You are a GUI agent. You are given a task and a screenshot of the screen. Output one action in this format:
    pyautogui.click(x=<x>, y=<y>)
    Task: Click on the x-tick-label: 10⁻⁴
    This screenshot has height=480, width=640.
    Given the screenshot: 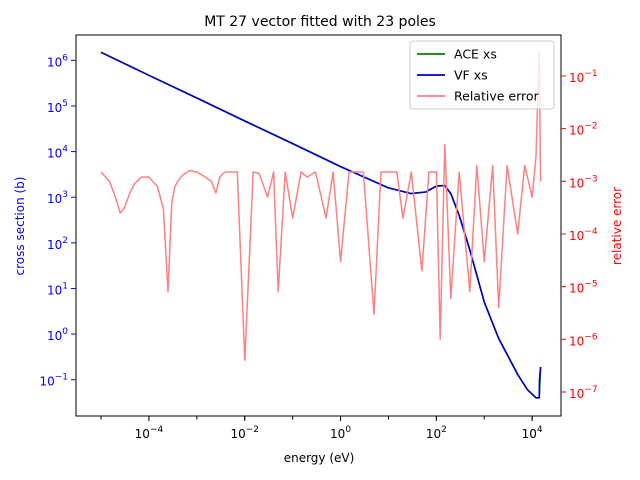 What is the action you would take?
    pyautogui.click(x=149, y=433)
    